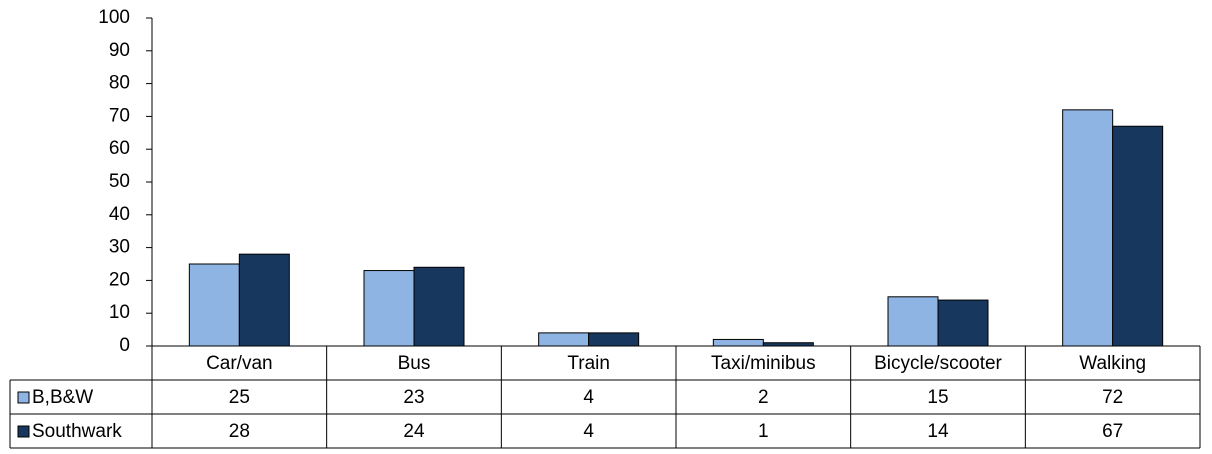 The height and width of the screenshot is (454, 1212). What do you see at coordinates (119, 115) in the screenshot?
I see `y-tick-label: 70` at bounding box center [119, 115].